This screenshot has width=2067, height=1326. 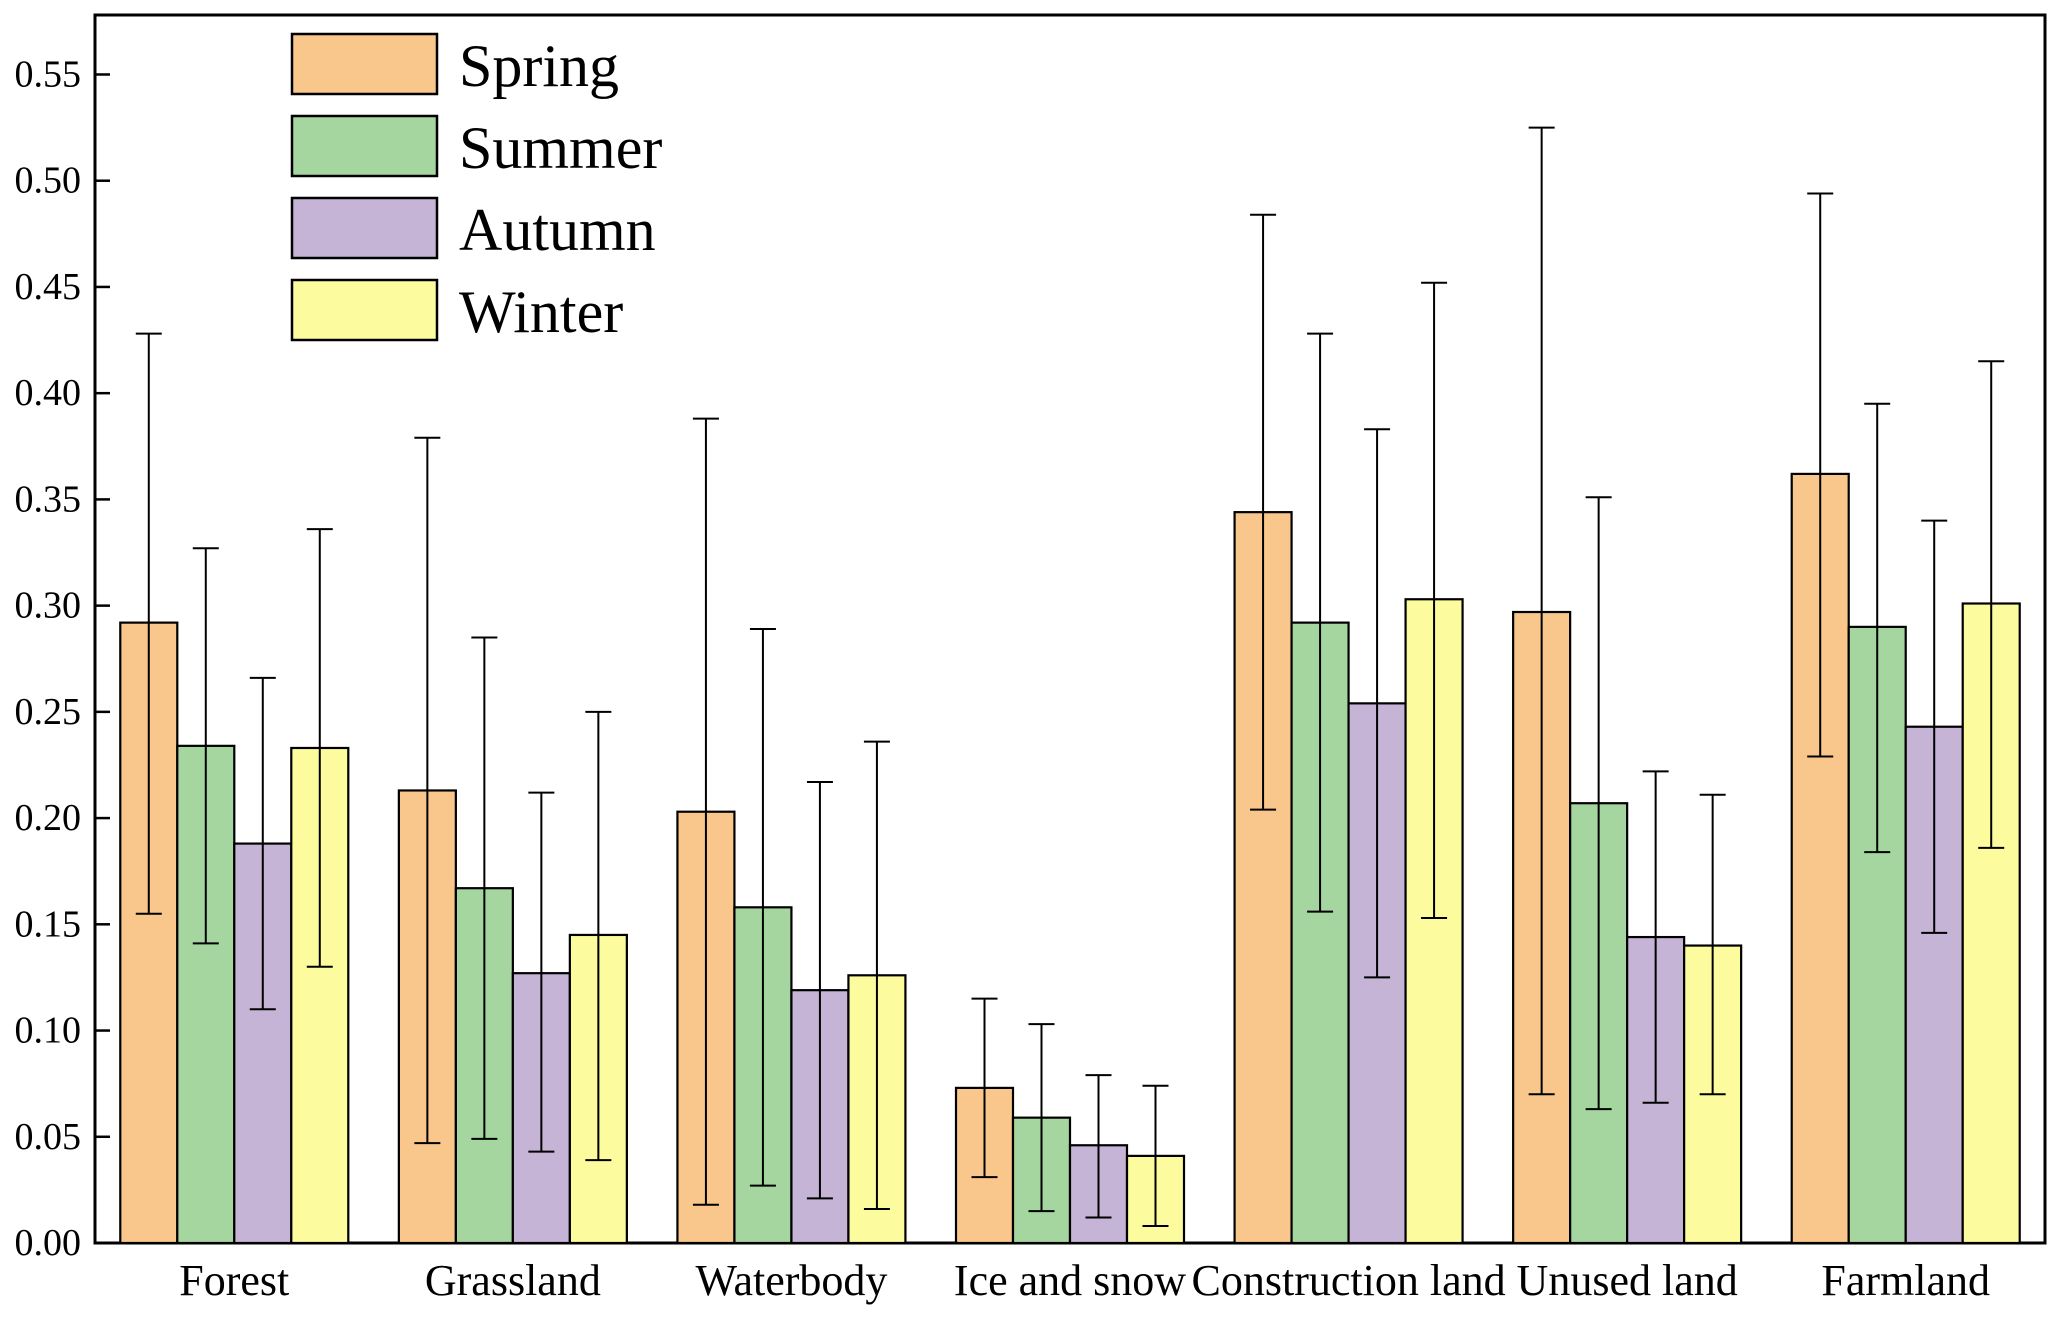 I want to click on y-tick-label: 0.25, so click(x=48, y=712).